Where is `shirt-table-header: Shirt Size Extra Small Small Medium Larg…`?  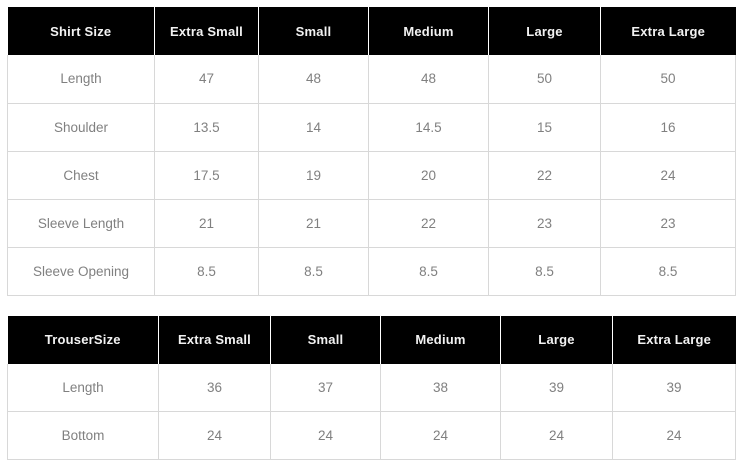
shirt-table-header: Shirt Size Extra Small Small Medium Larg… is located at coordinates (371, 31).